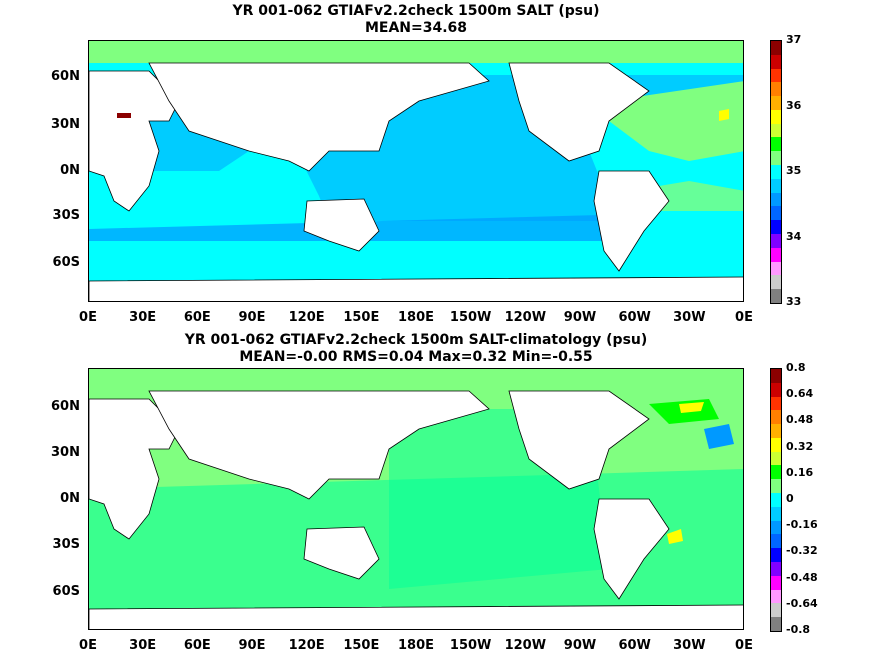 The width and height of the screenshot is (875, 656). Describe the element at coordinates (143, 317) in the screenshot. I see `panel1-xtick-1: 30E` at that location.